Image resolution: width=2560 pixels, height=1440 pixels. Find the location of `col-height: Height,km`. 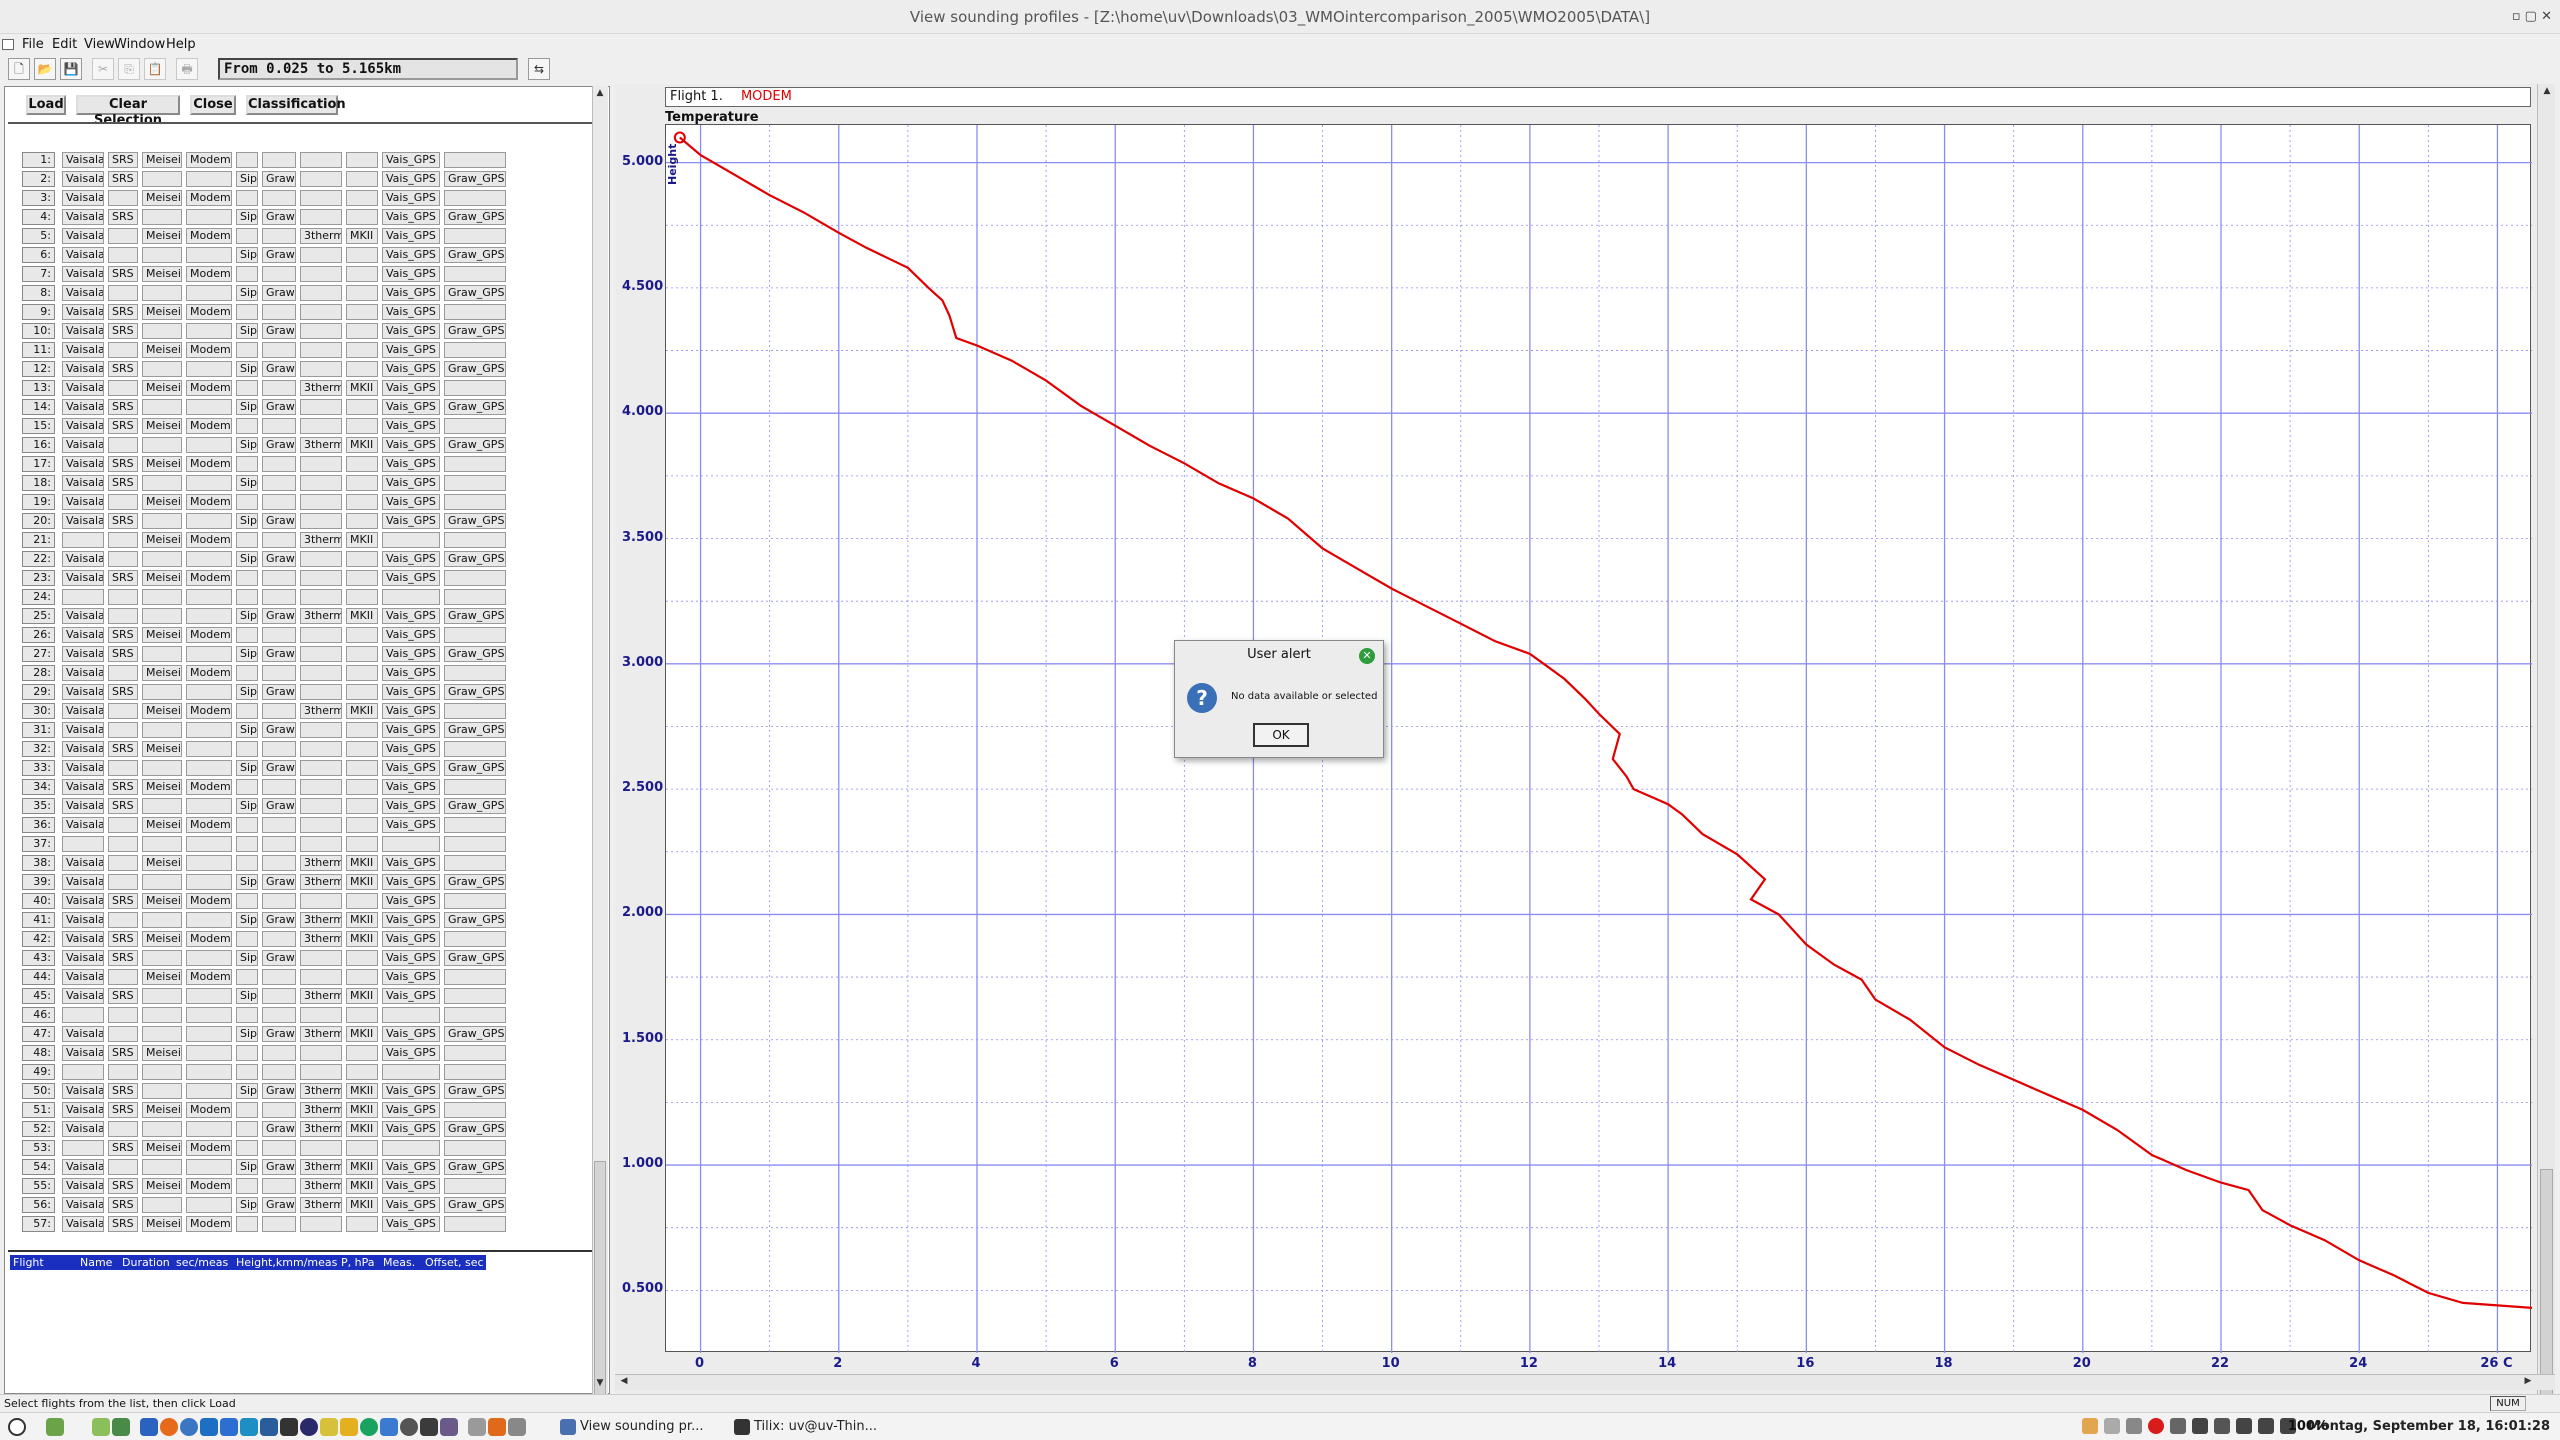

col-height: Height,km is located at coordinates (264, 1262).